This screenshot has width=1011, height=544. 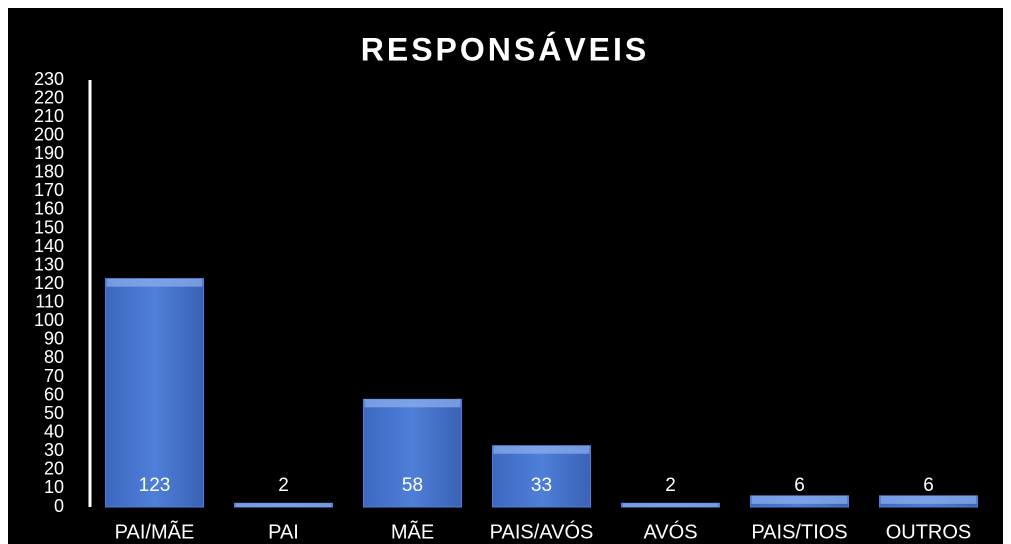 I want to click on y-tick-label: 80, so click(x=54, y=357).